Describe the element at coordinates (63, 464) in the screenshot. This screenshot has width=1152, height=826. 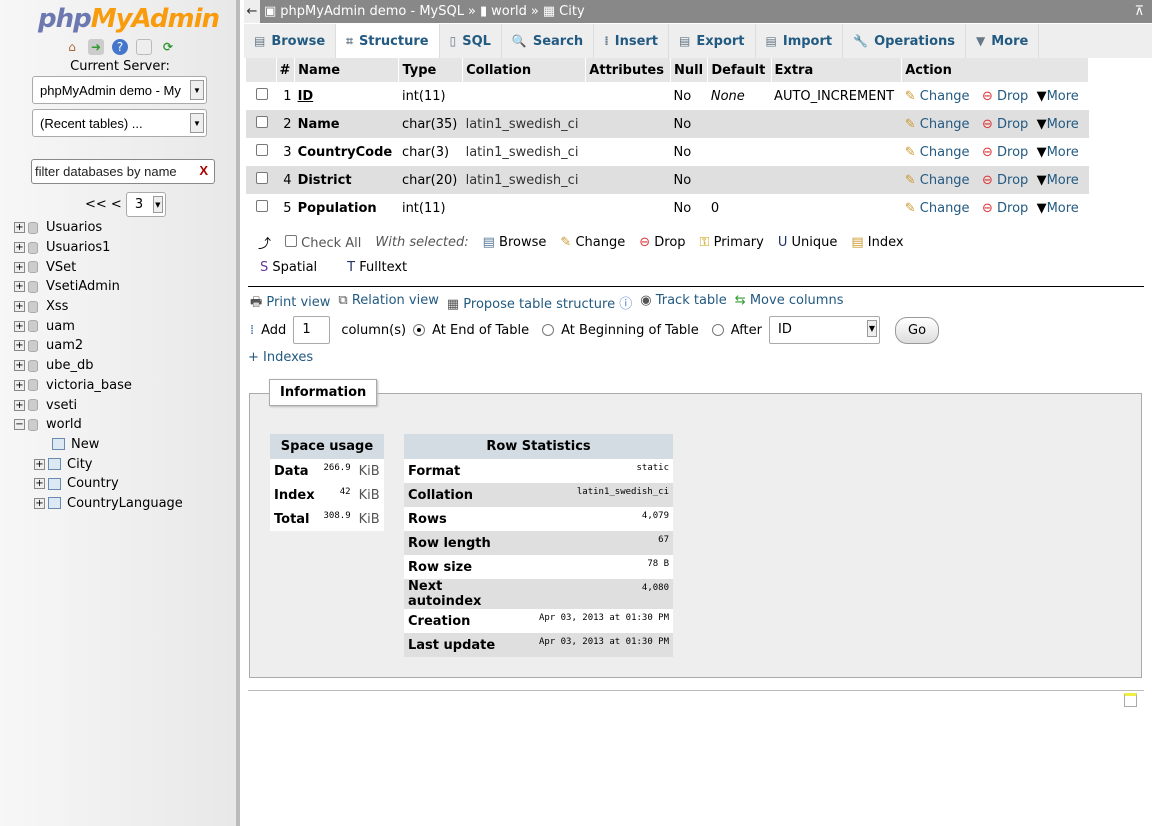
I see `tree-table-City: + City` at that location.